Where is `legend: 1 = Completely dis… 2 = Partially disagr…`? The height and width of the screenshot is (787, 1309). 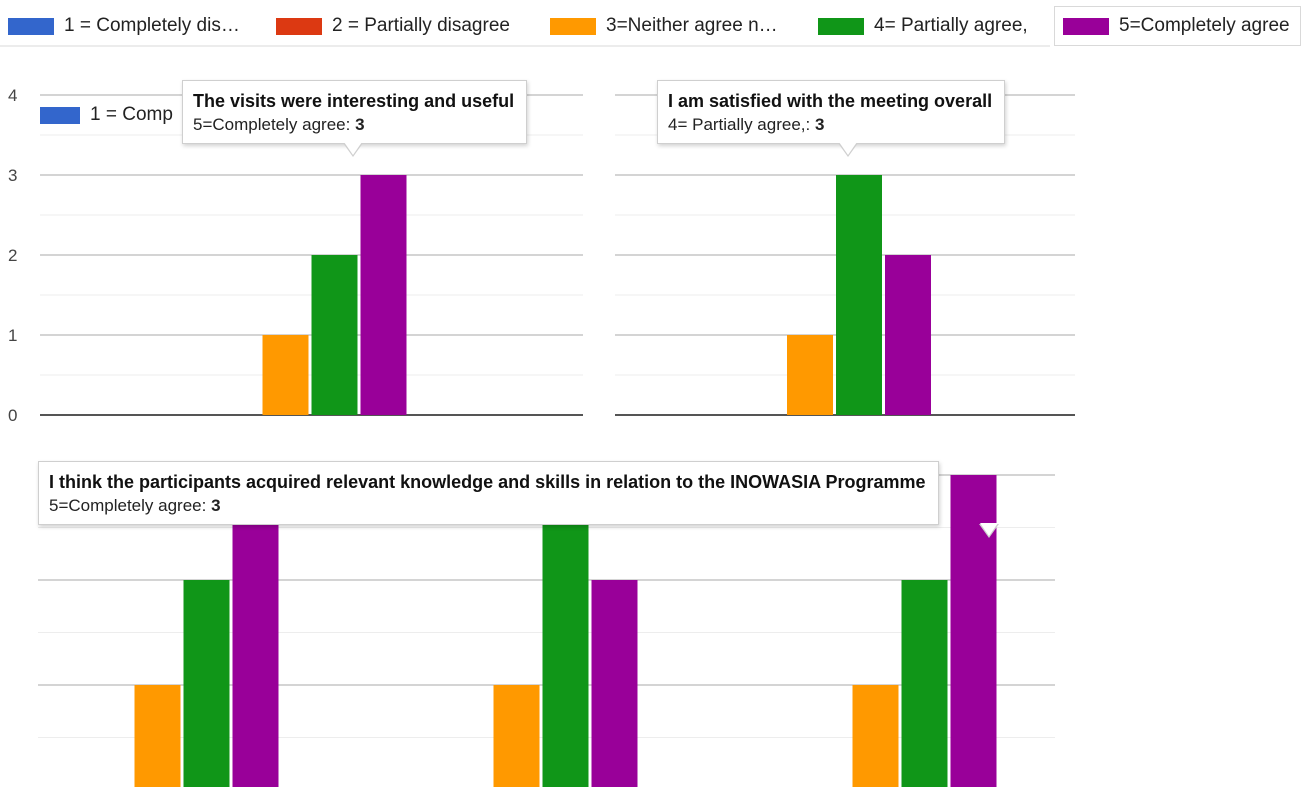
legend: 1 = Completely dis… 2 = Partially disagr… is located at coordinates (654, 26).